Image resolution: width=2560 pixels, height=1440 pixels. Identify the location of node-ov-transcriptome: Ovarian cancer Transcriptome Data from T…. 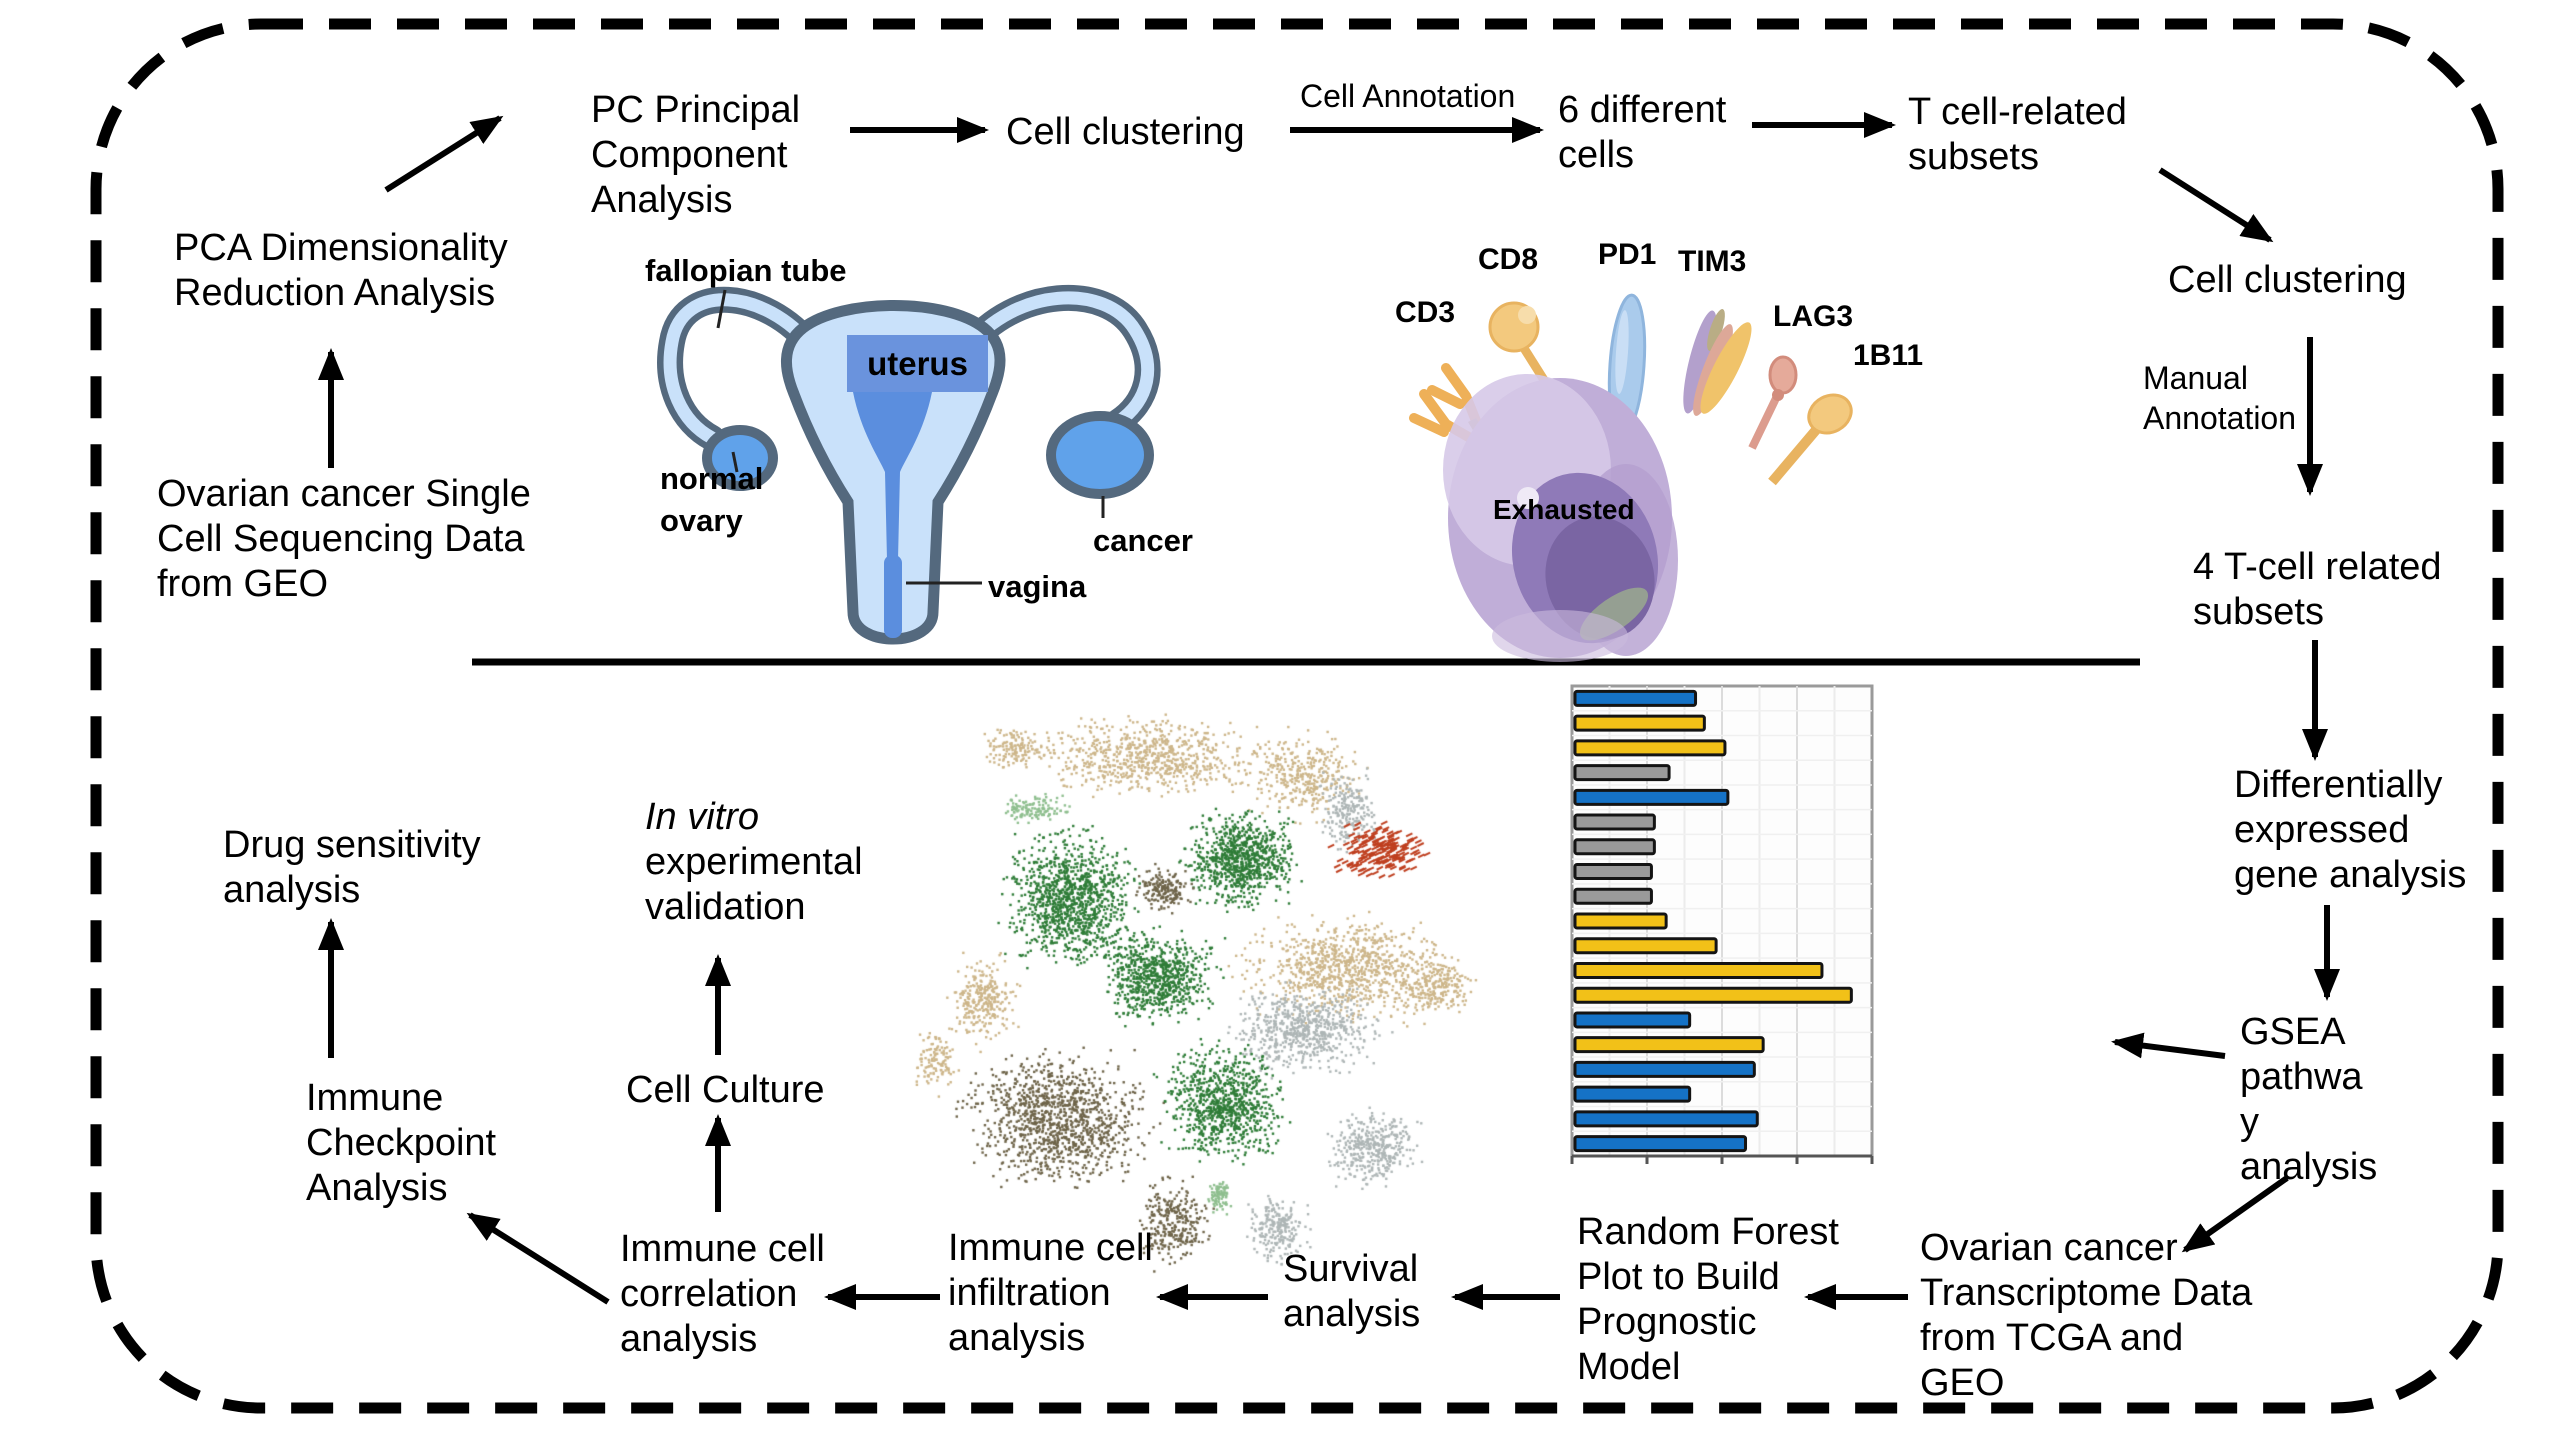
(2086, 1315).